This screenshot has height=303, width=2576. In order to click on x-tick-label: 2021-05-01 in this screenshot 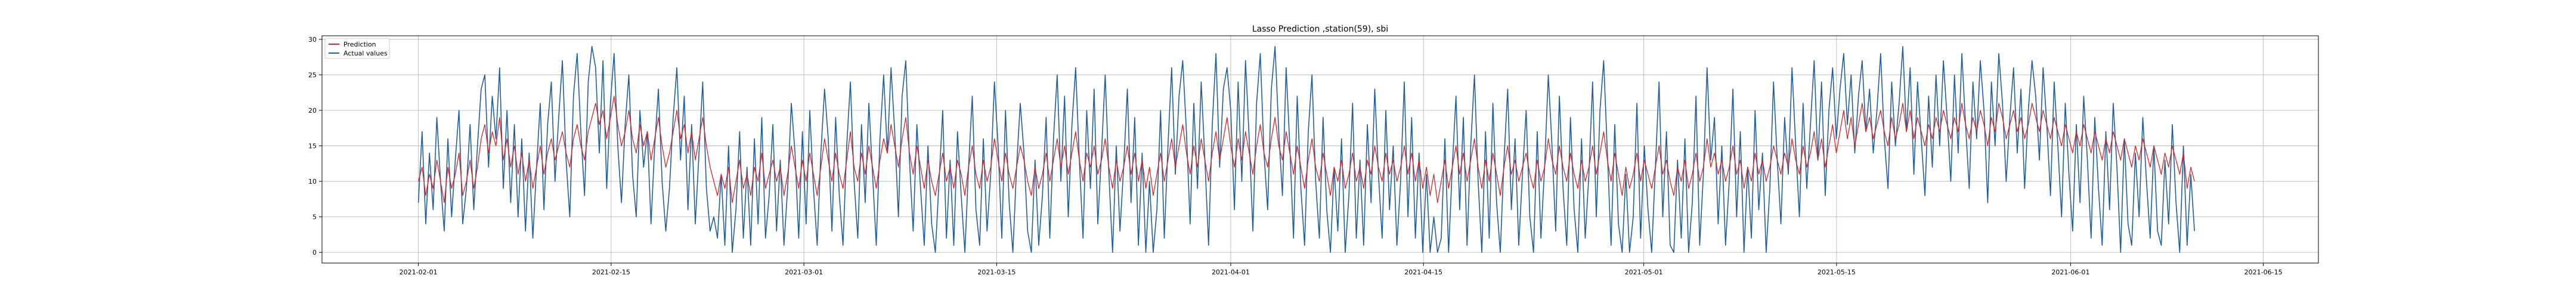, I will do `click(1644, 272)`.